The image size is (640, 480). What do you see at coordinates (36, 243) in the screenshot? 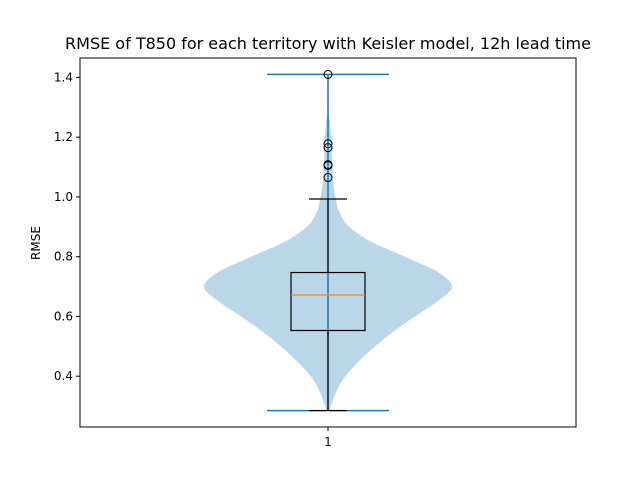
I see `y-axis-label: RMSE` at bounding box center [36, 243].